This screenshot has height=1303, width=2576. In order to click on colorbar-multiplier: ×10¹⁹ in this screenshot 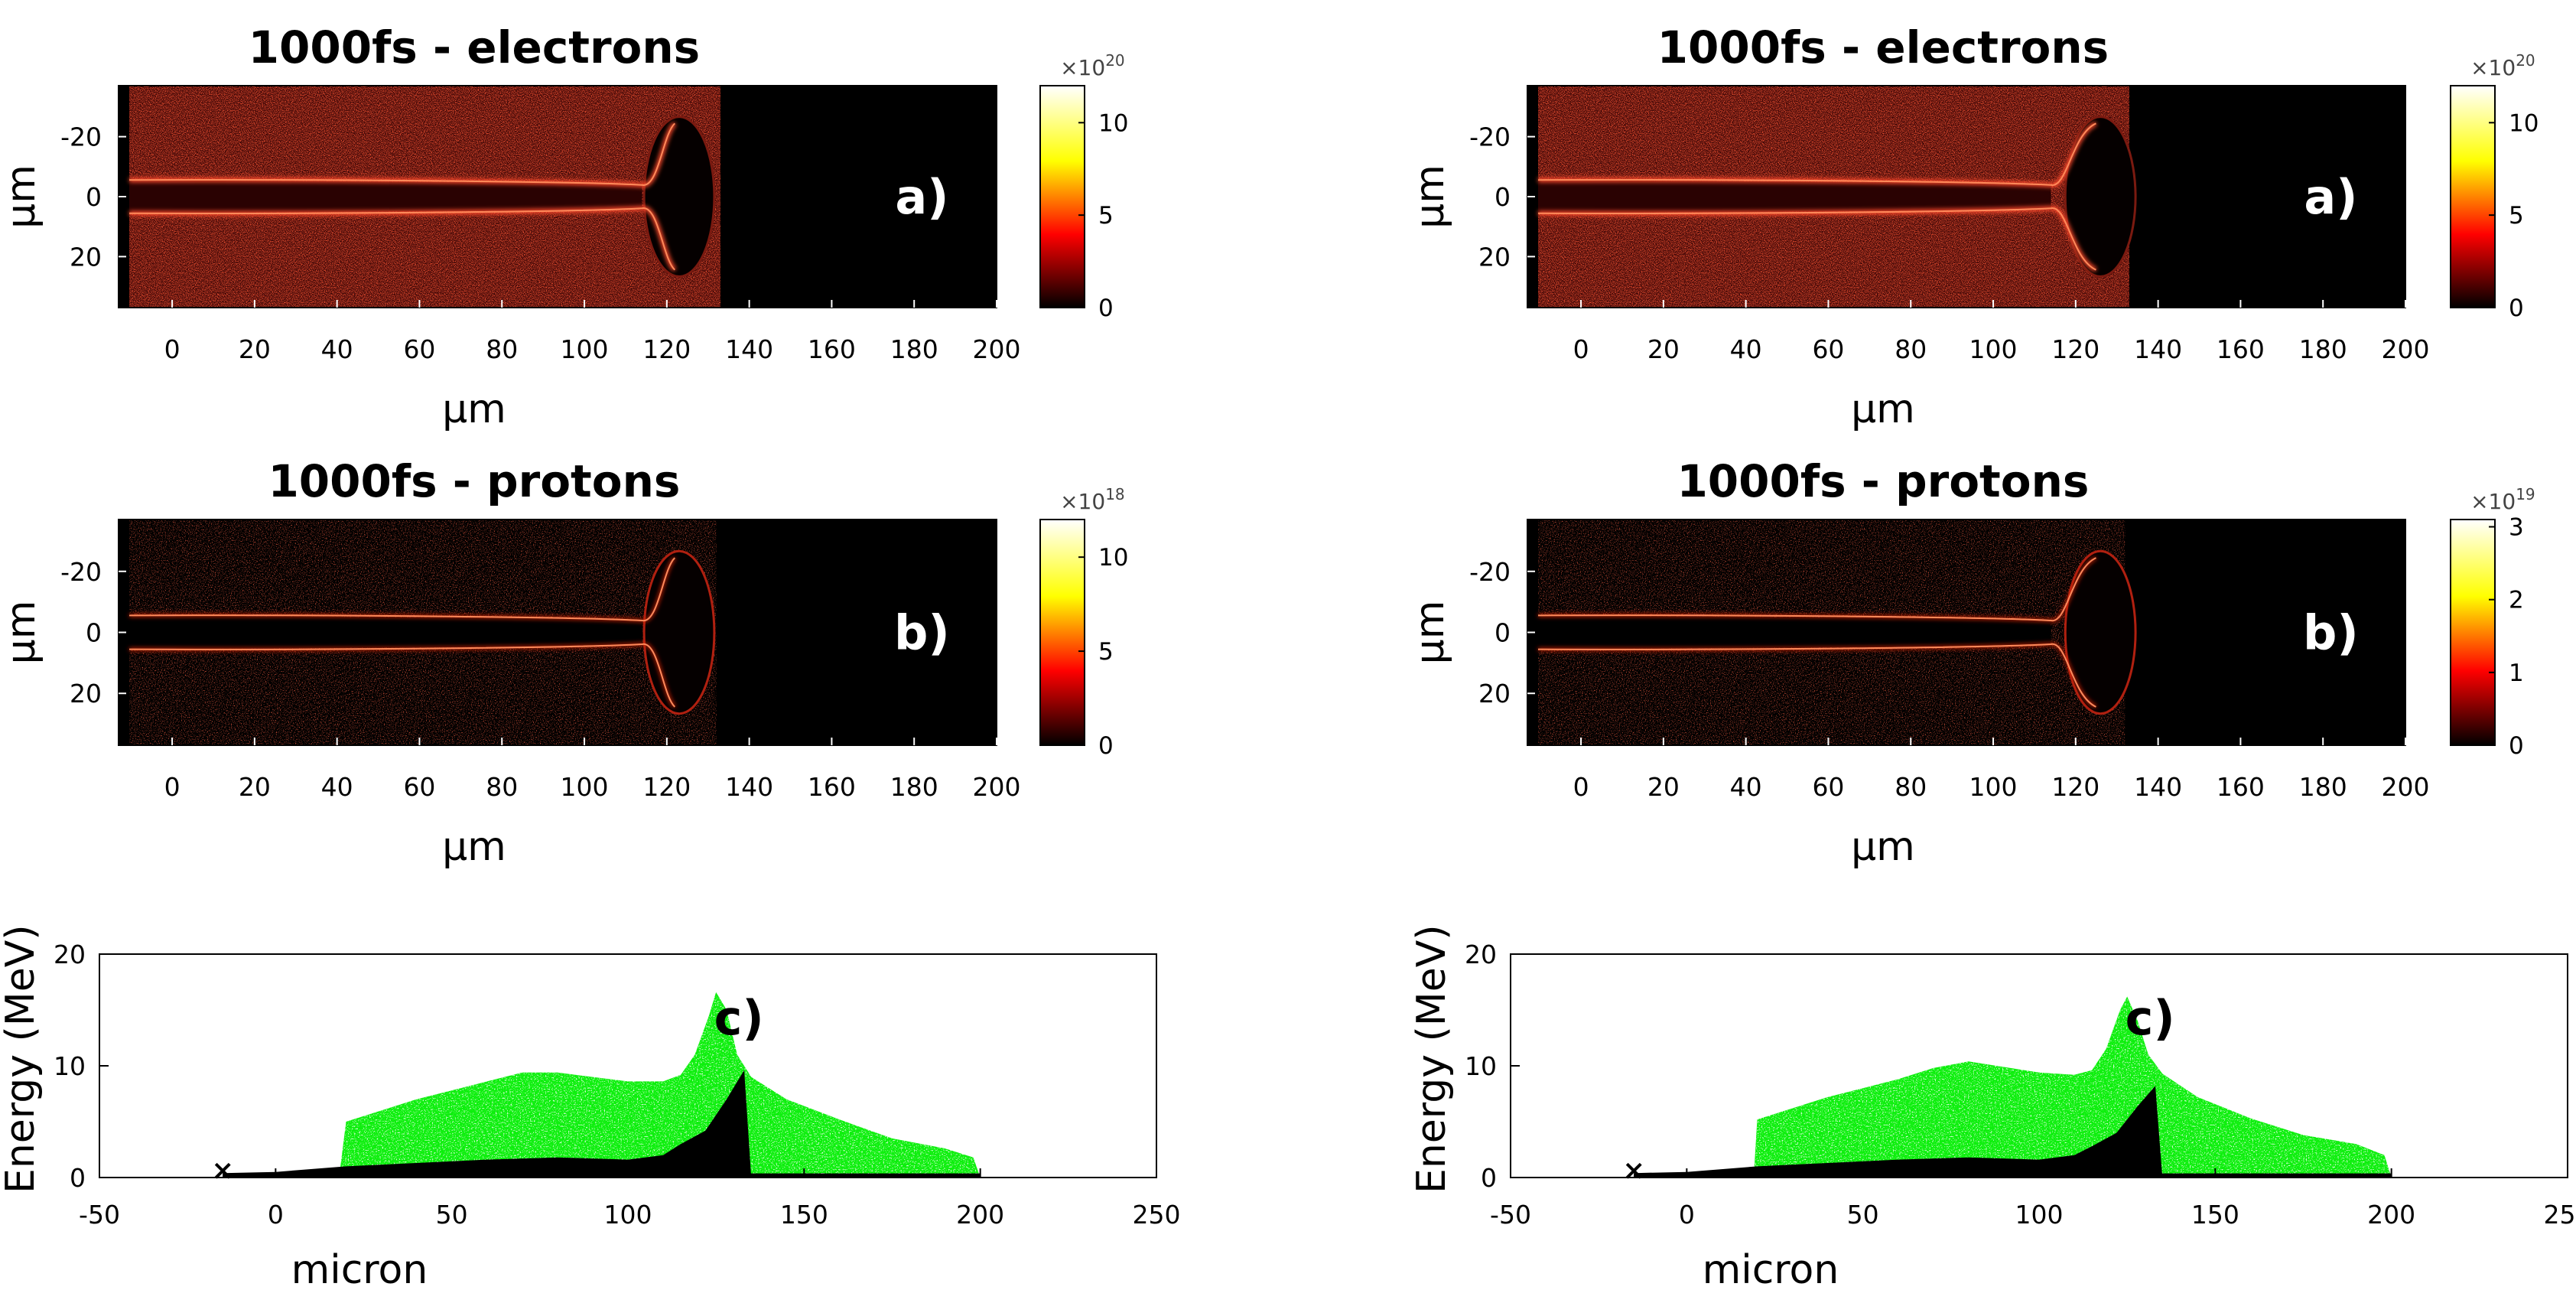, I will do `click(2502, 499)`.